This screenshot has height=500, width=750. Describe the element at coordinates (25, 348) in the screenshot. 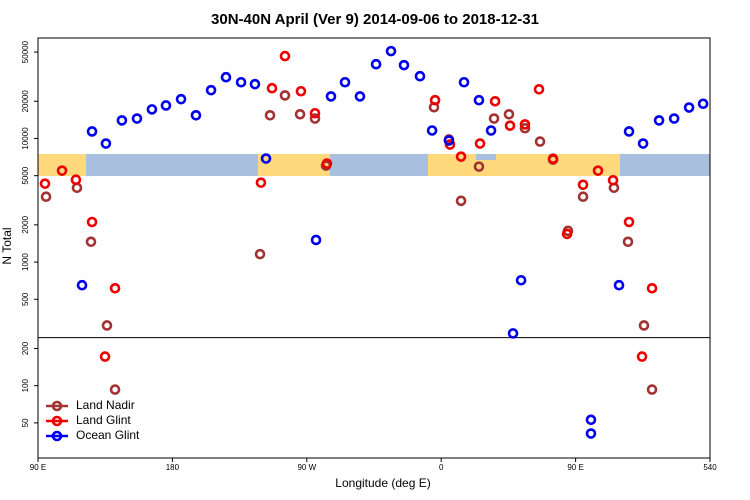

I see `y-tick-label: 200` at that location.